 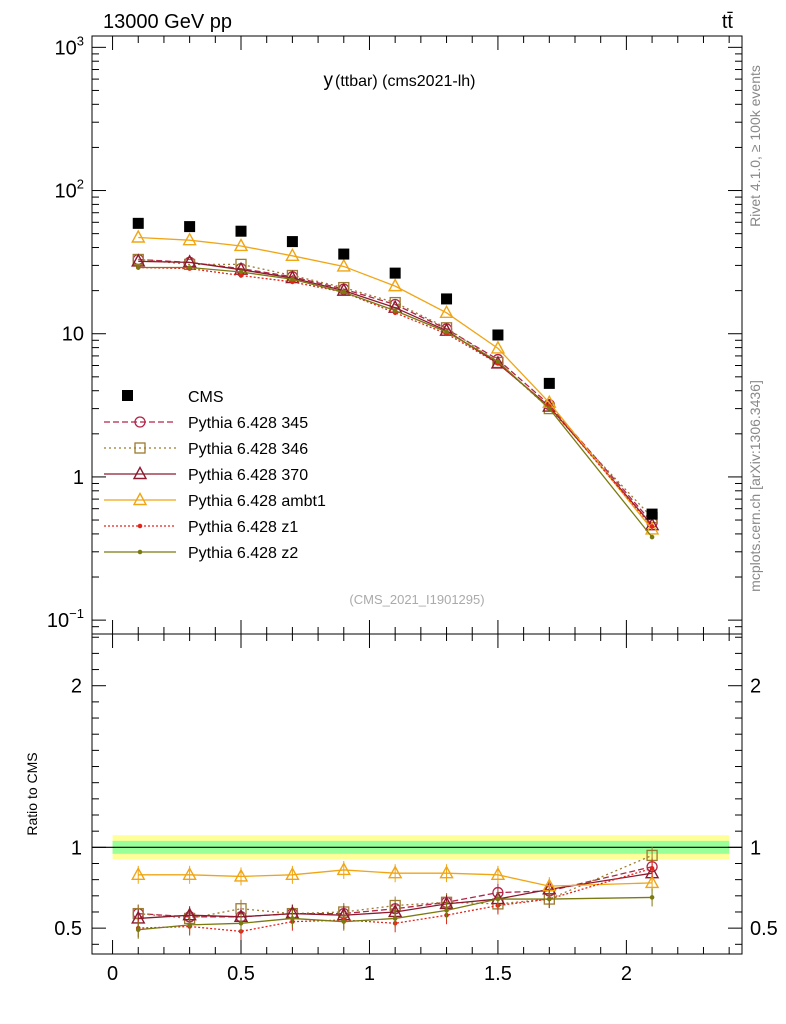 I want to click on ratio-ylabel: Ratio to CMS, so click(x=32, y=793).